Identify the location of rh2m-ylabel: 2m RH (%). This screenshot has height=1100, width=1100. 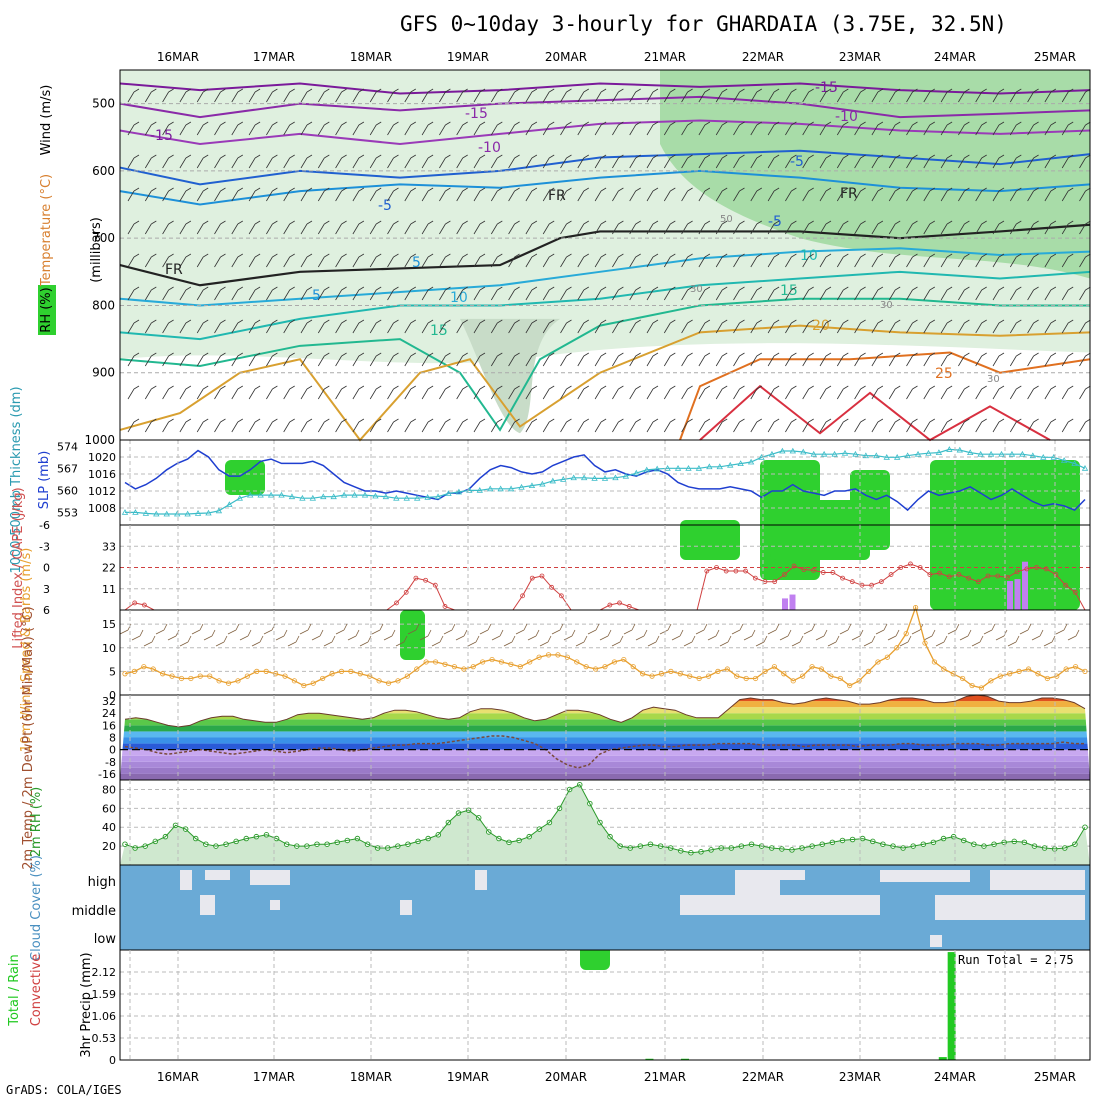
(36, 822).